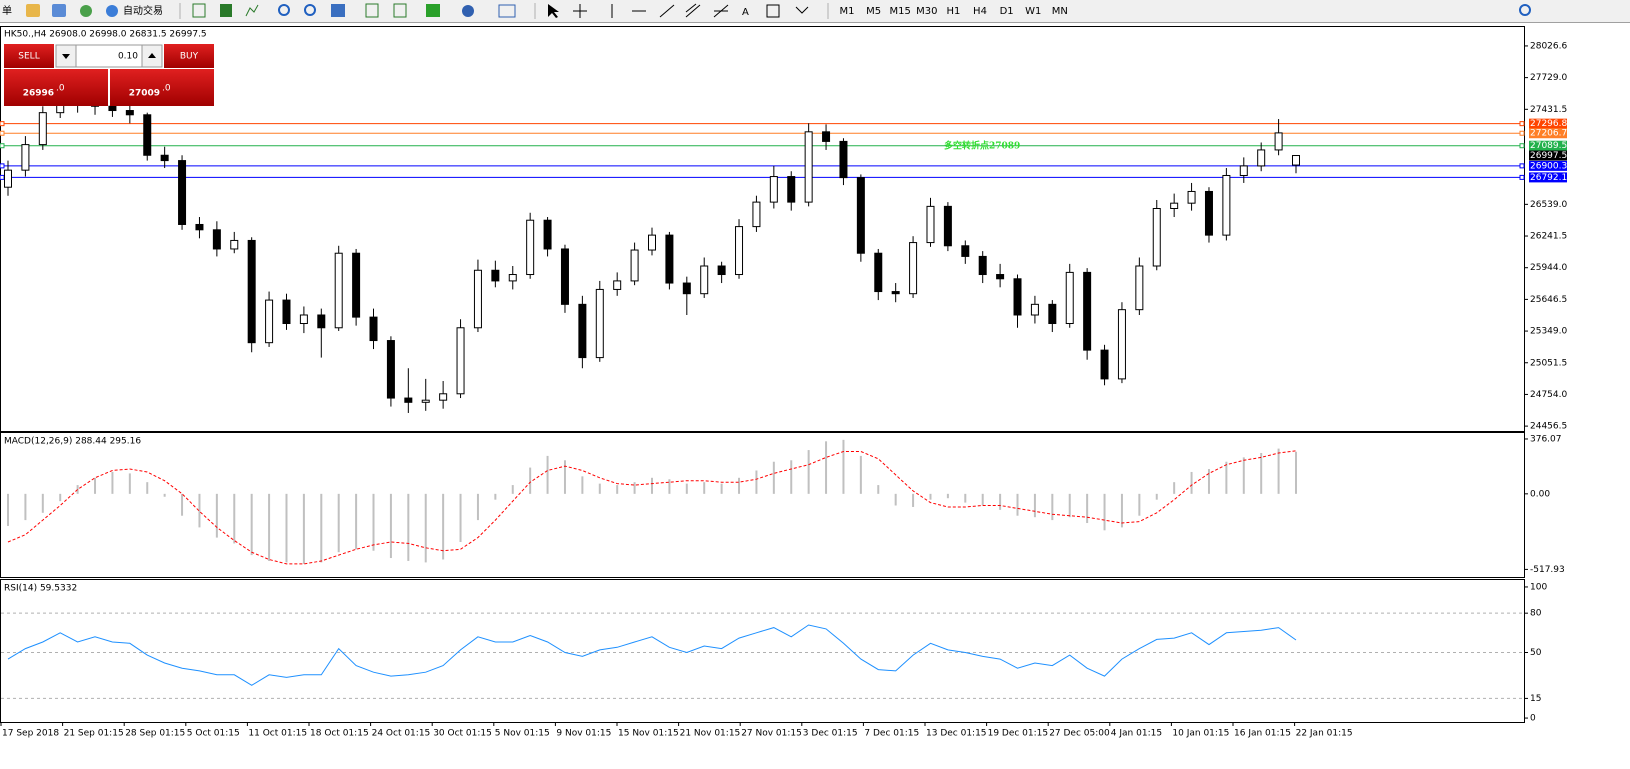  What do you see at coordinates (802, 10) in the screenshot?
I see `icon-arrows` at bounding box center [802, 10].